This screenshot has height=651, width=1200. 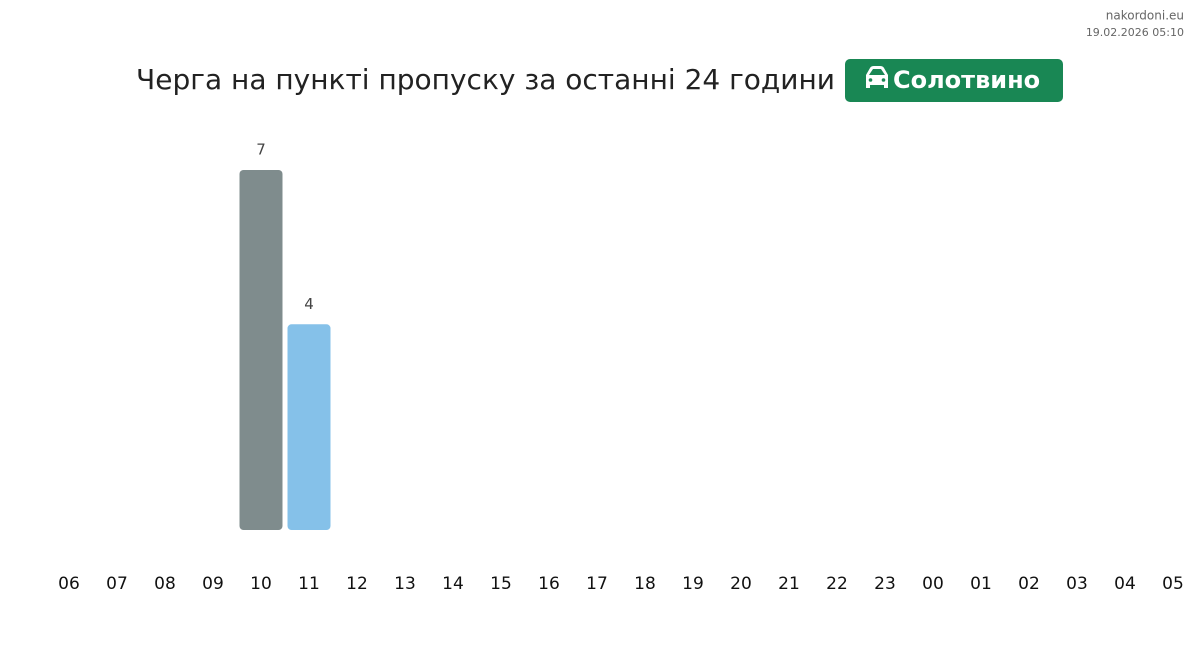 What do you see at coordinates (741, 584) in the screenshot?
I see `x-tick-label: 20` at bounding box center [741, 584].